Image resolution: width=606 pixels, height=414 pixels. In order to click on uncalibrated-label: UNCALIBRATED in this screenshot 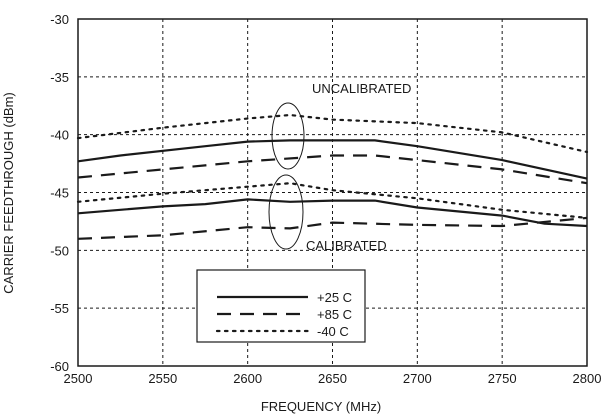, I will do `click(361, 88)`.